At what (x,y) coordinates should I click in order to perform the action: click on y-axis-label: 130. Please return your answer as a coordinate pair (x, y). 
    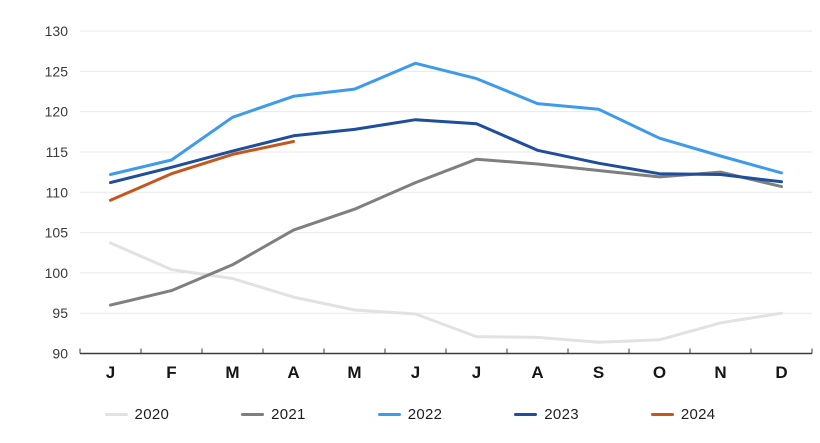
    Looking at the image, I should click on (57, 31).